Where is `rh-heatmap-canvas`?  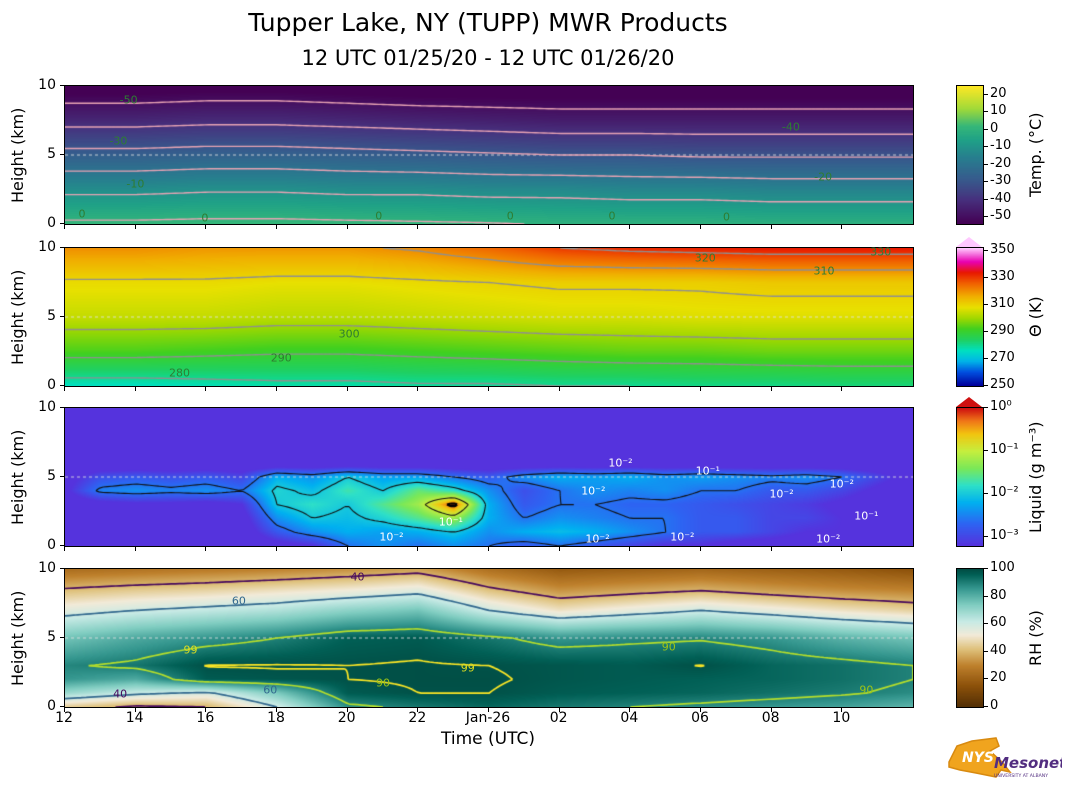 rh-heatmap-canvas is located at coordinates (489, 638).